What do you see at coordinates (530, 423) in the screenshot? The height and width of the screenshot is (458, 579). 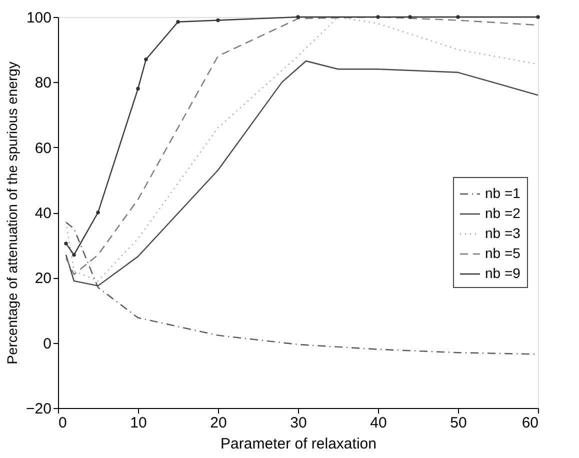 I see `x-tick-label: 60` at bounding box center [530, 423].